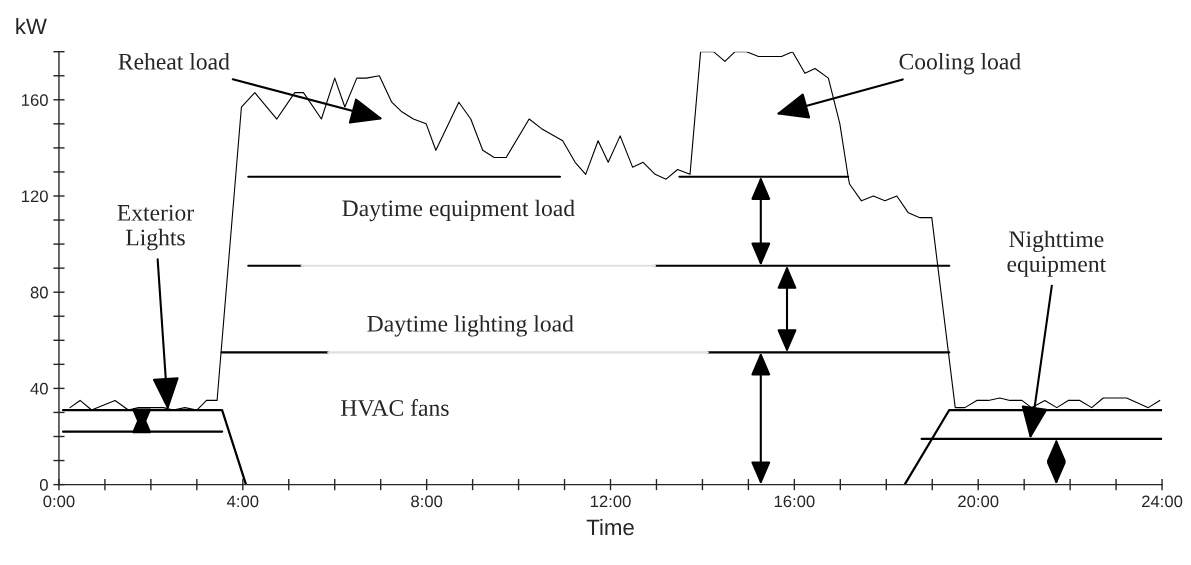 Image resolution: width=1191 pixels, height=565 pixels. Describe the element at coordinates (610, 501) in the screenshot. I see `x-tick-label: 12:00` at that location.